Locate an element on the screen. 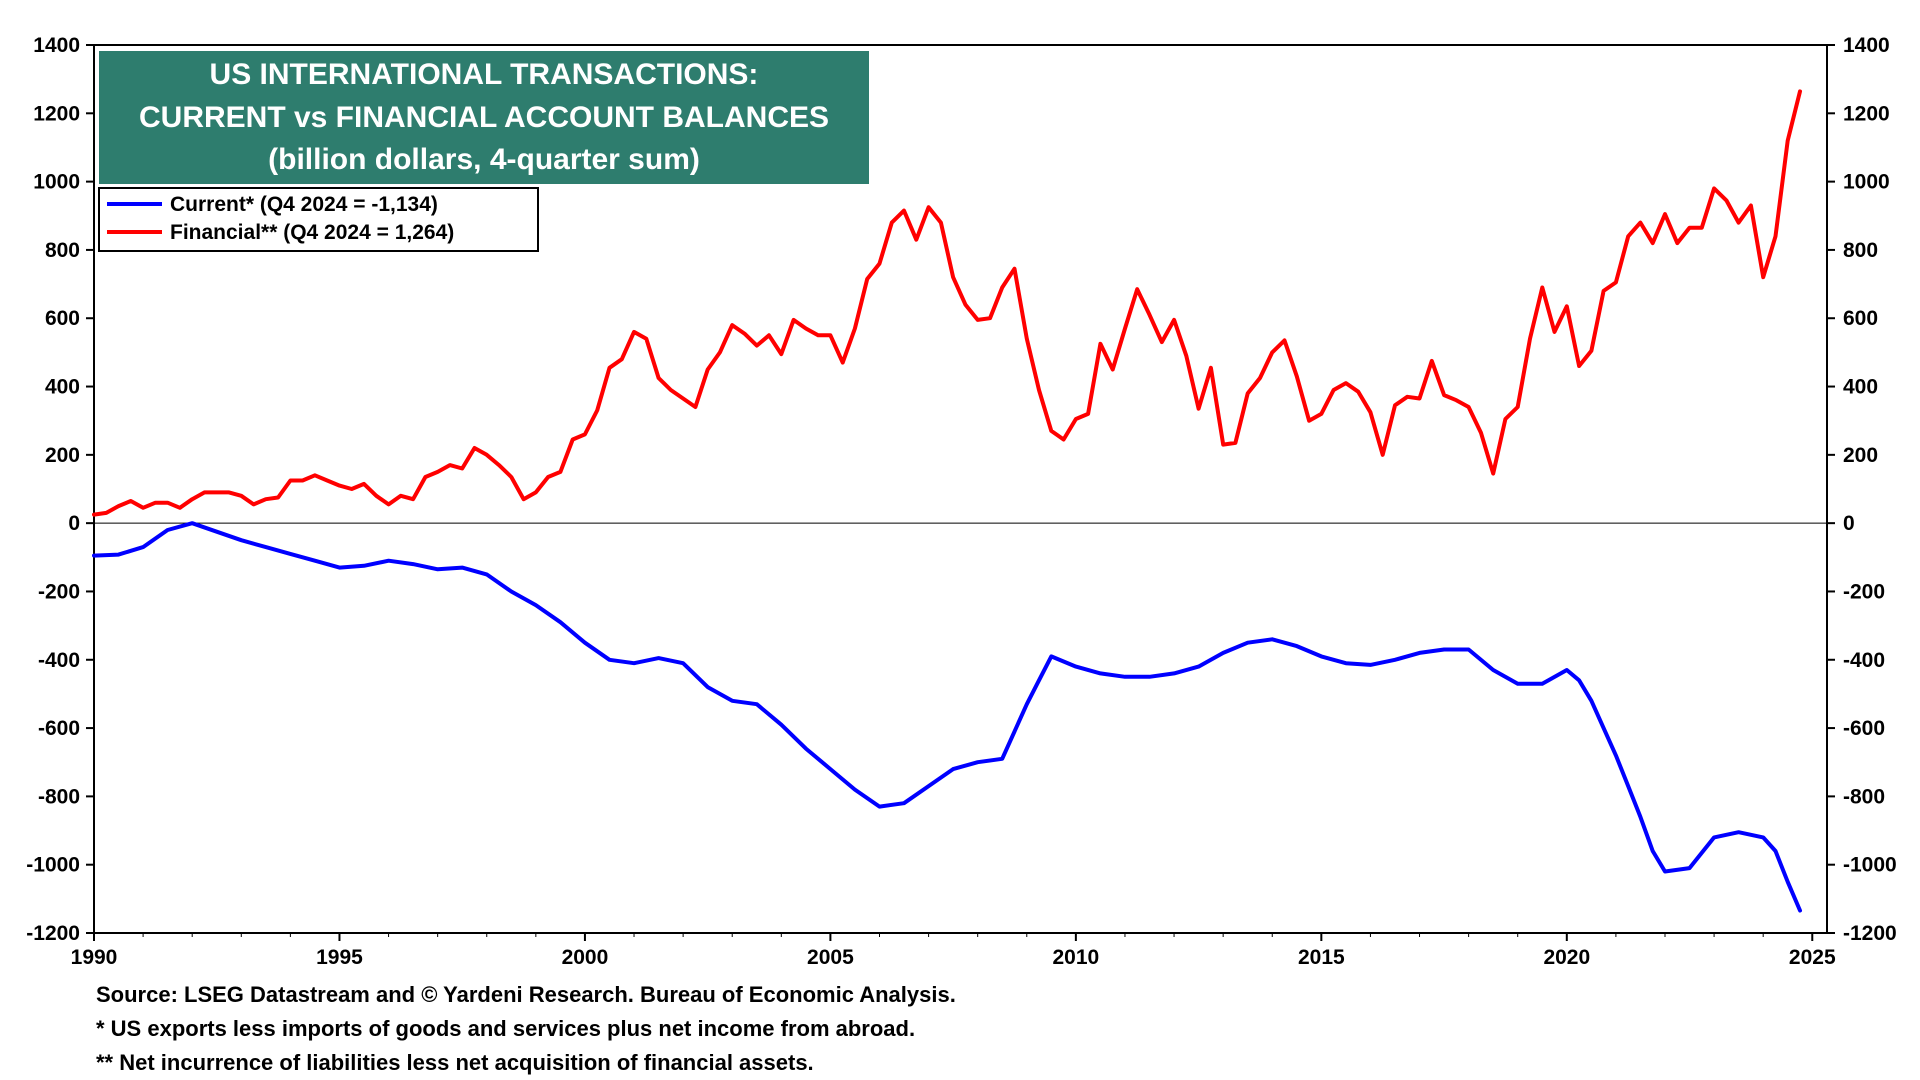 This screenshot has width=1920, height=1080. y-tick-label-right: 1400 is located at coordinates (1866, 45).